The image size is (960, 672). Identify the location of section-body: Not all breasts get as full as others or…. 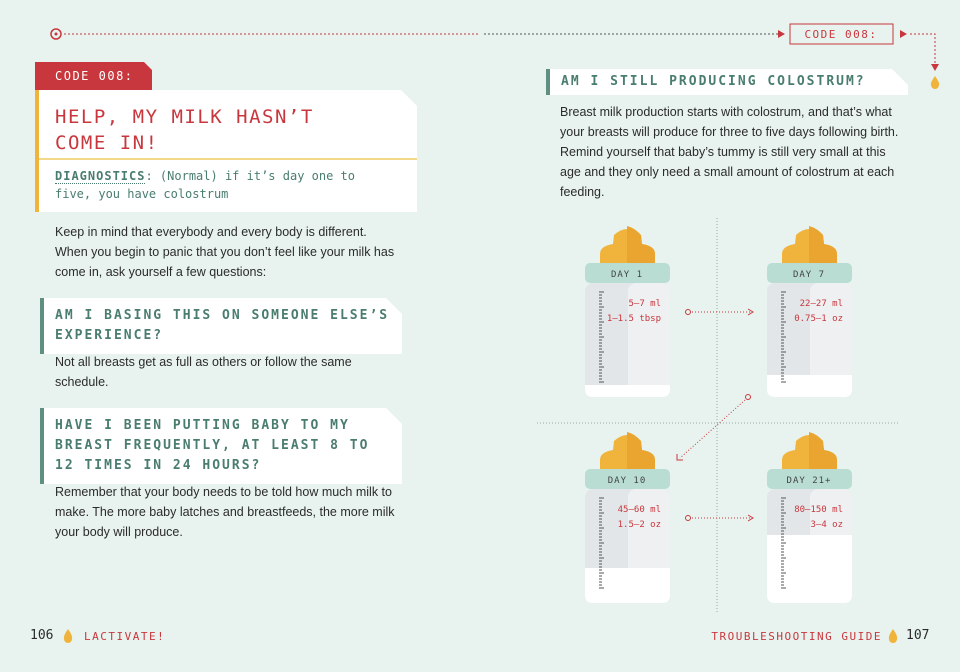
(203, 372).